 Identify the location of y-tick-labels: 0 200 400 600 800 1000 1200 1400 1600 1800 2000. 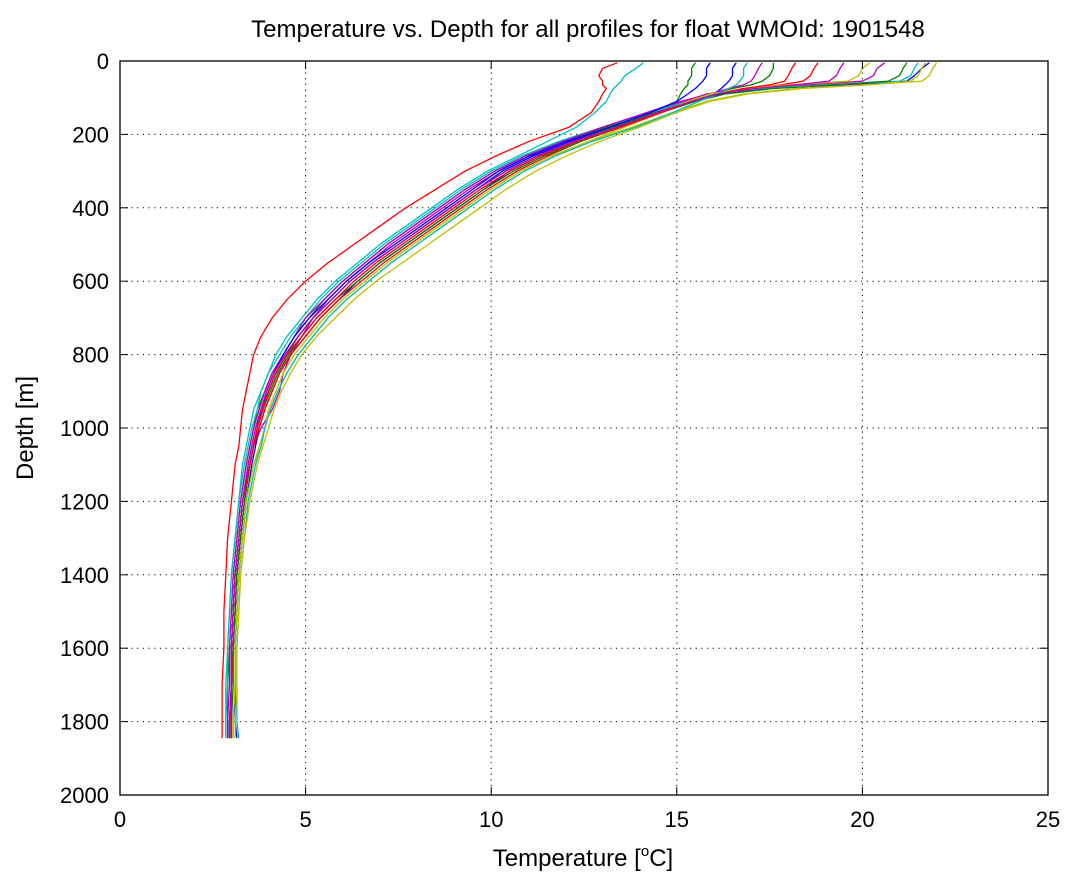
(84, 428).